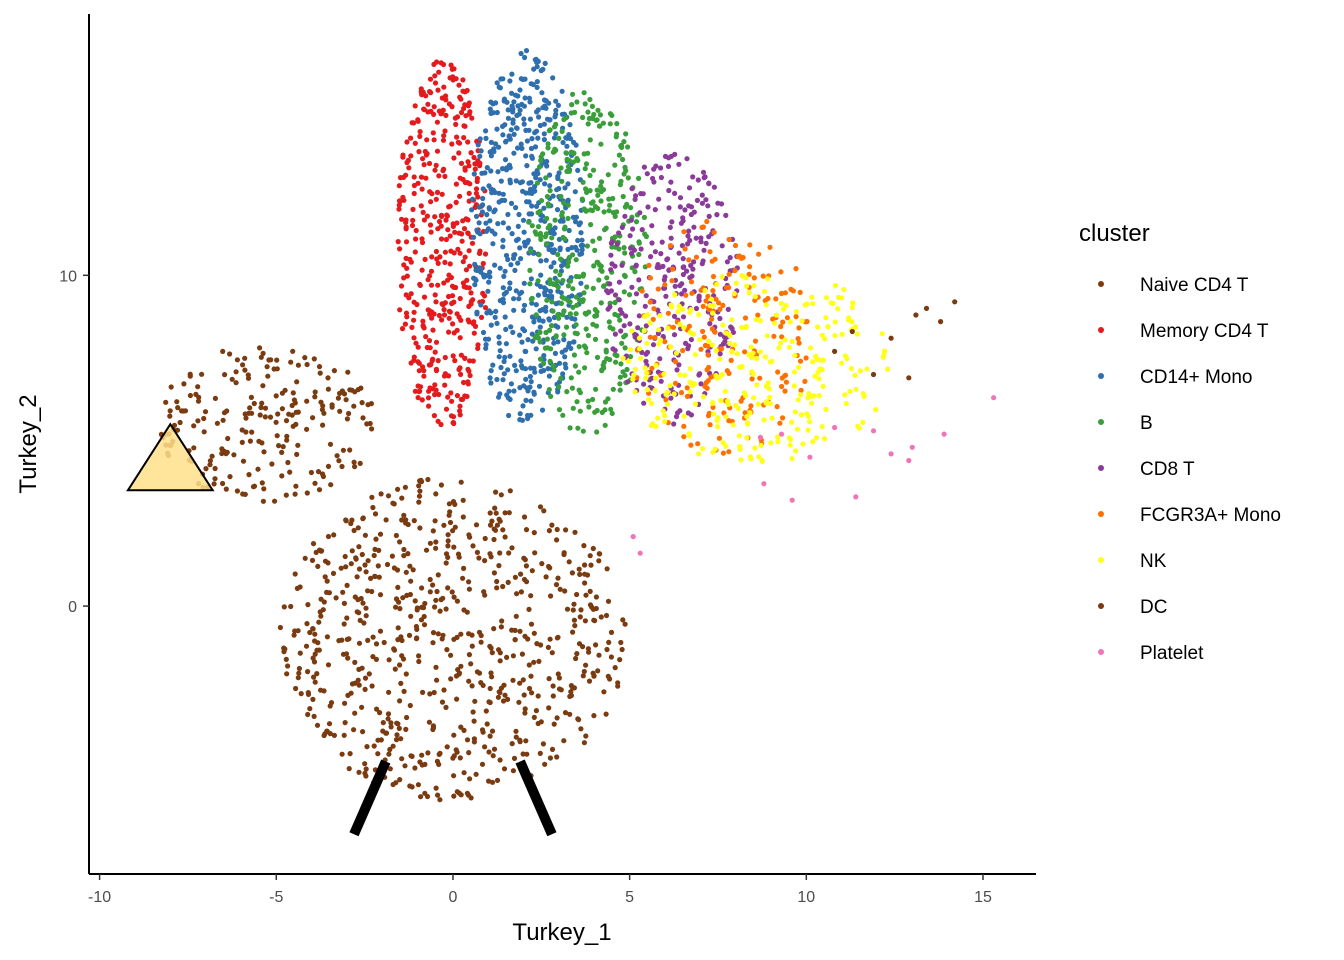  Describe the element at coordinates (1151, 653) in the screenshot. I see `legend-item-platelet: Platelet` at that location.